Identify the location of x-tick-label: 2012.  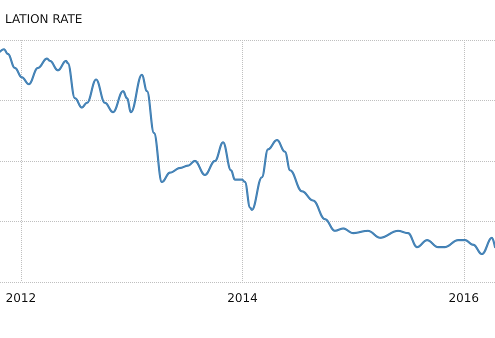
(21, 298).